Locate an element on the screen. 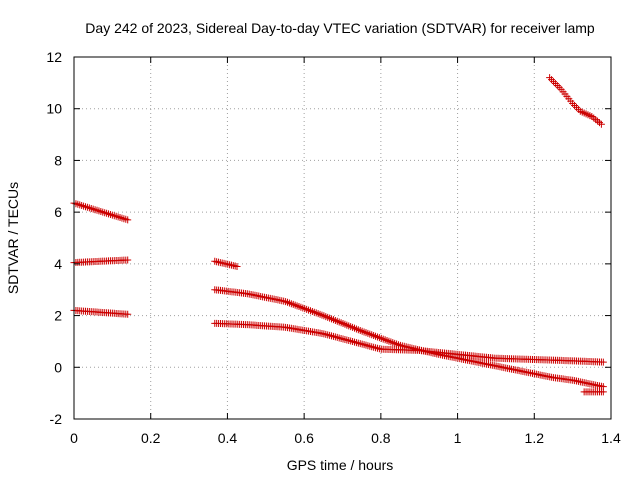 The width and height of the screenshot is (640, 480). x-tick-label: 1.4 is located at coordinates (611, 438).